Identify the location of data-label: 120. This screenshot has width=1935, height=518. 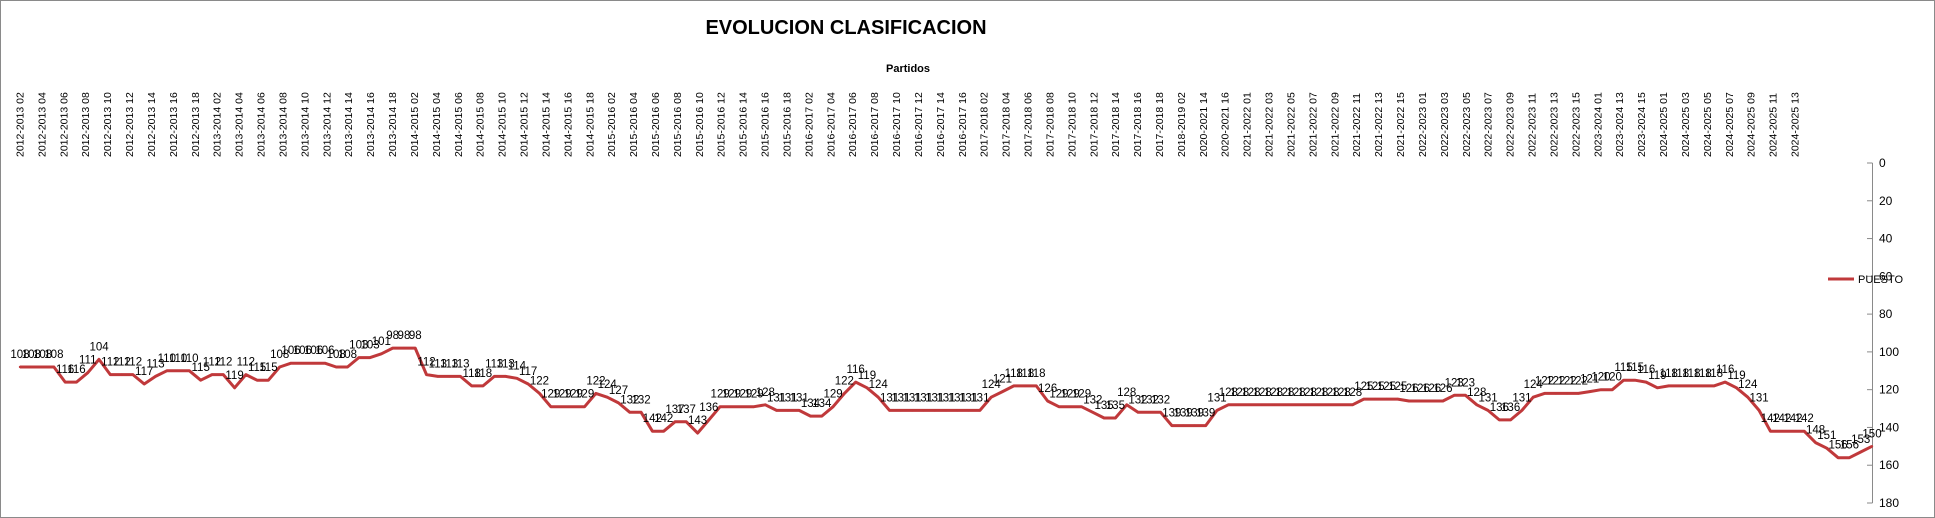
(1600, 378).